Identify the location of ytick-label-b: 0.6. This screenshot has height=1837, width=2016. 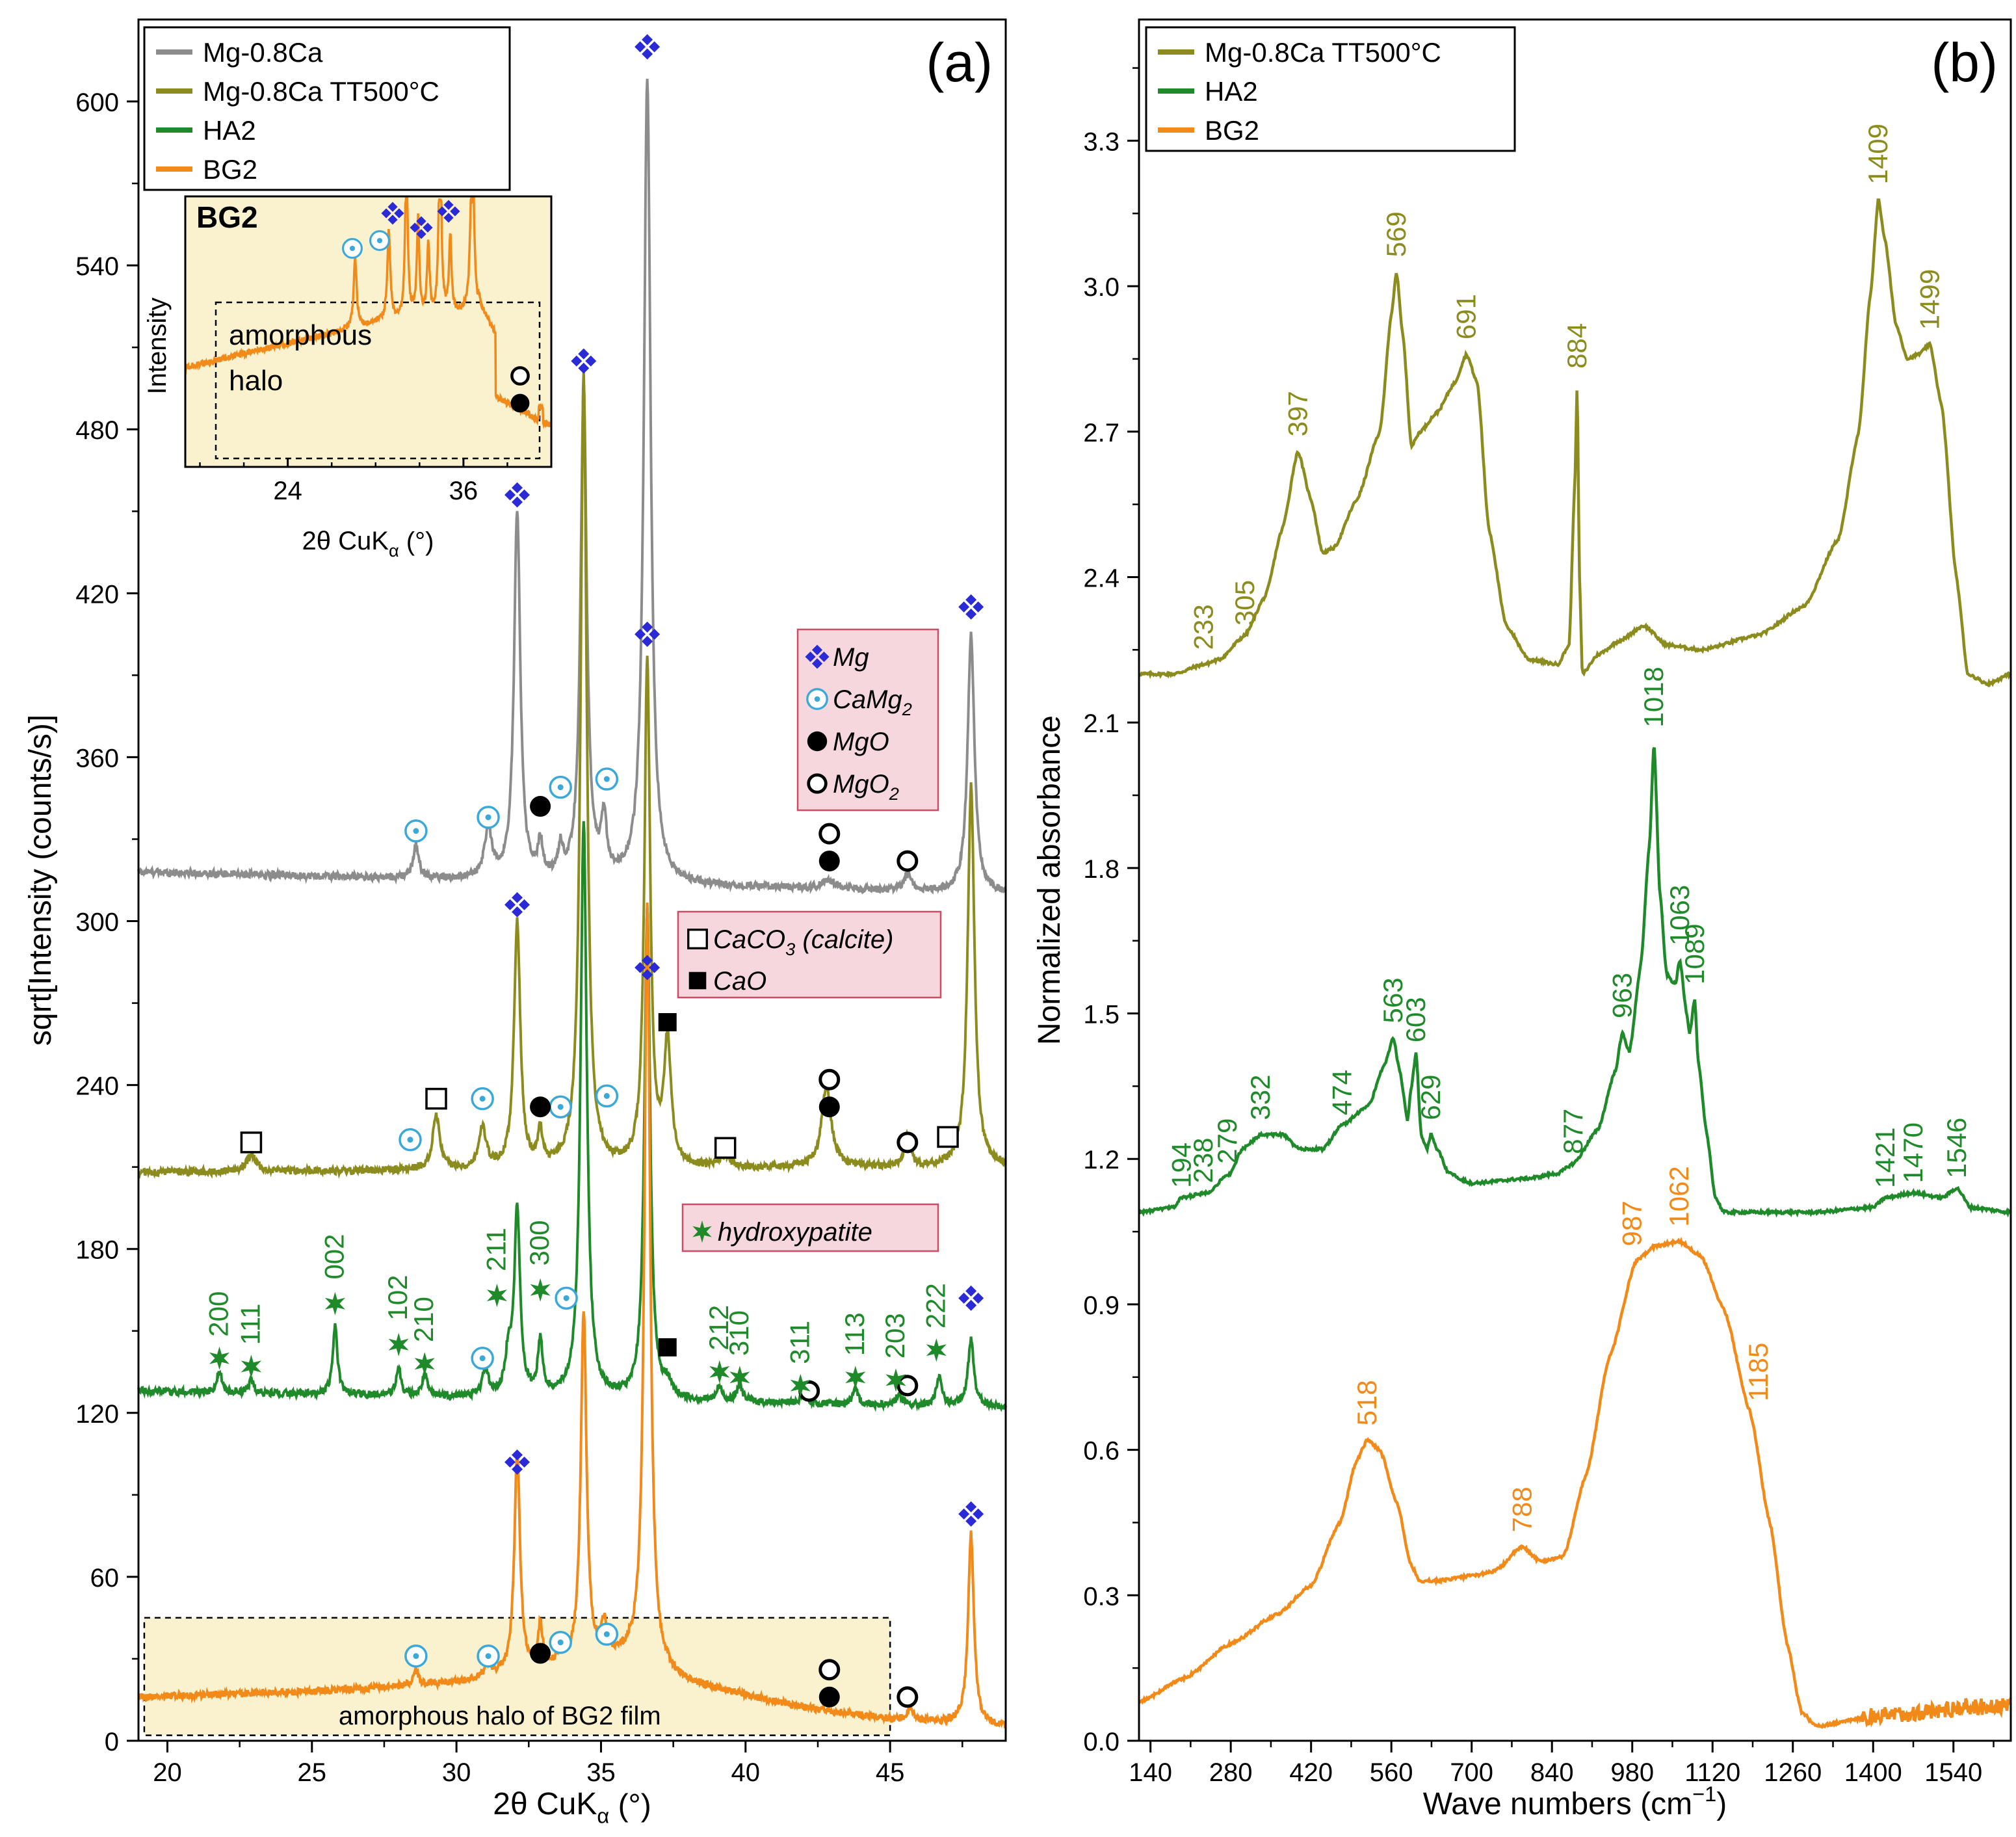
(1101, 1451).